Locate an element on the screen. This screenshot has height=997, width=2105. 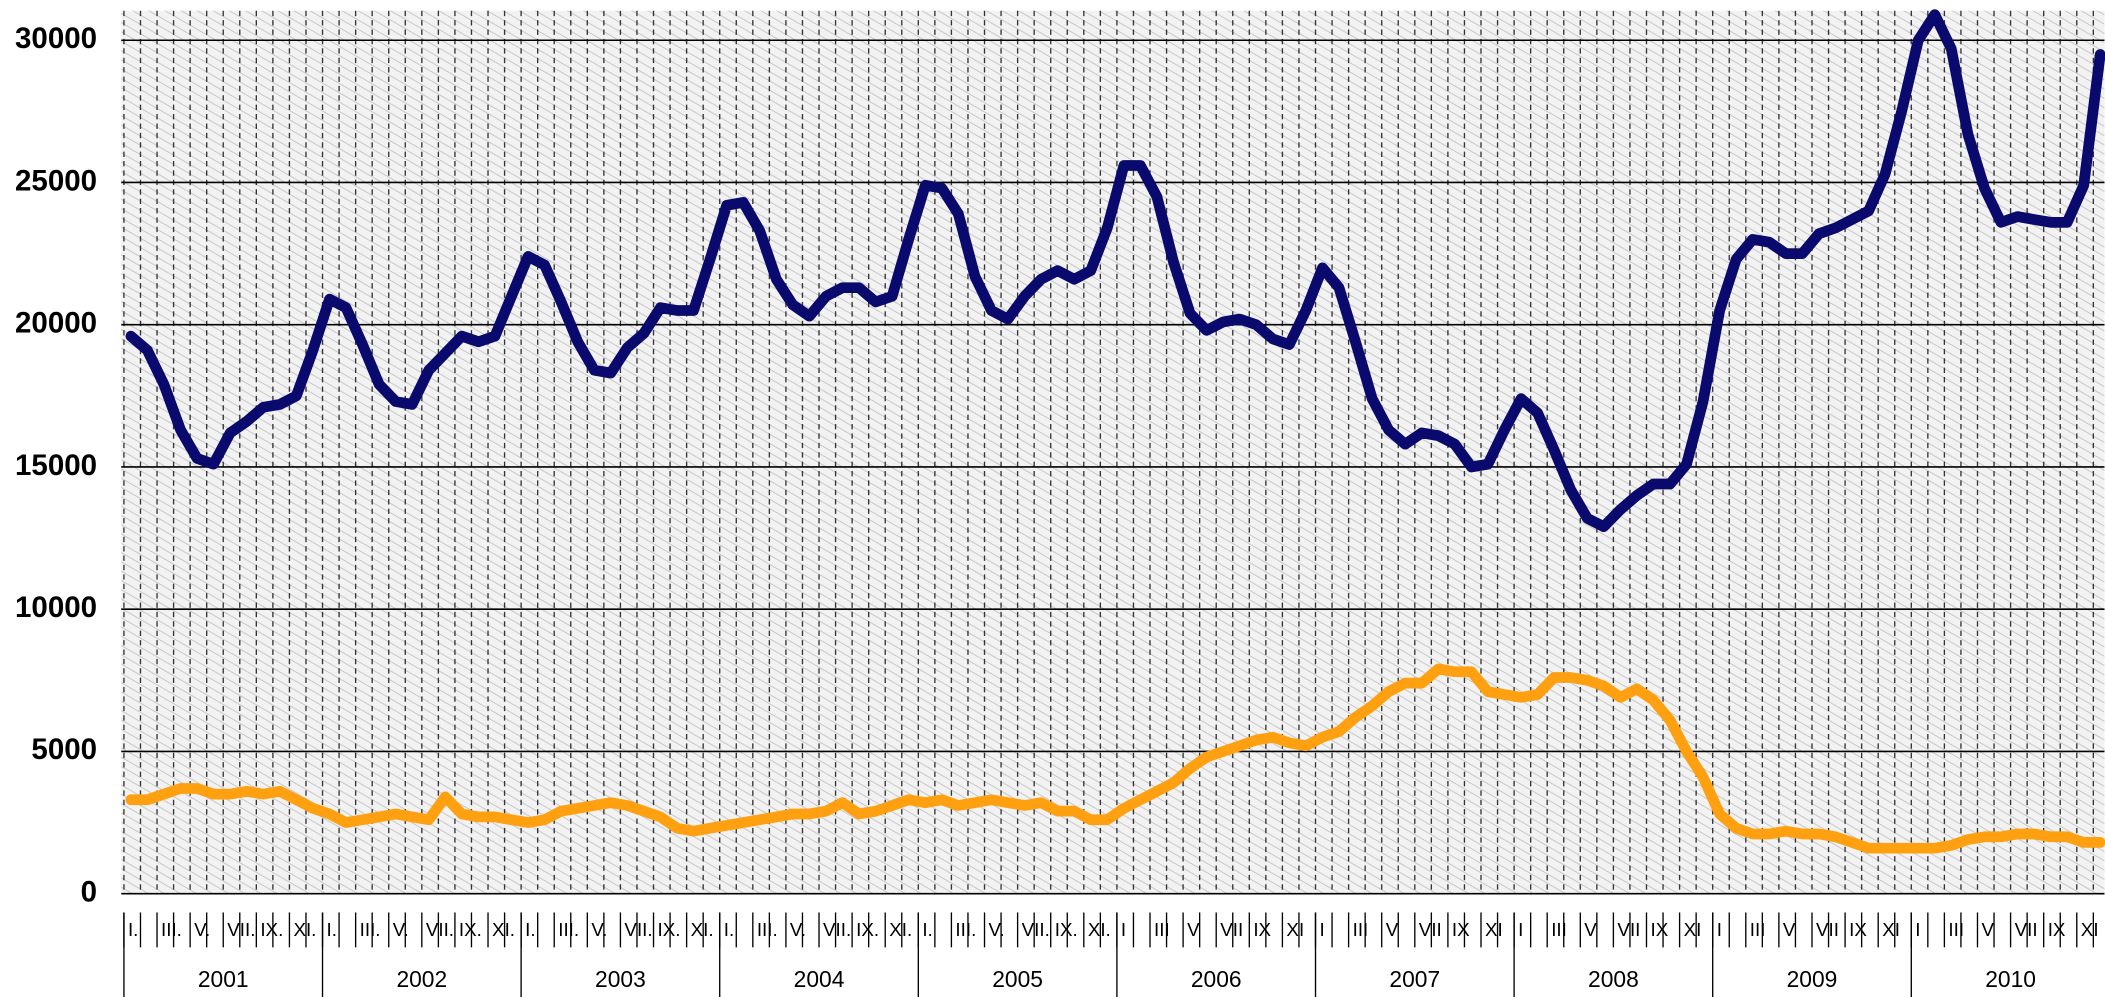
year-label: 2009 is located at coordinates (1812, 979).